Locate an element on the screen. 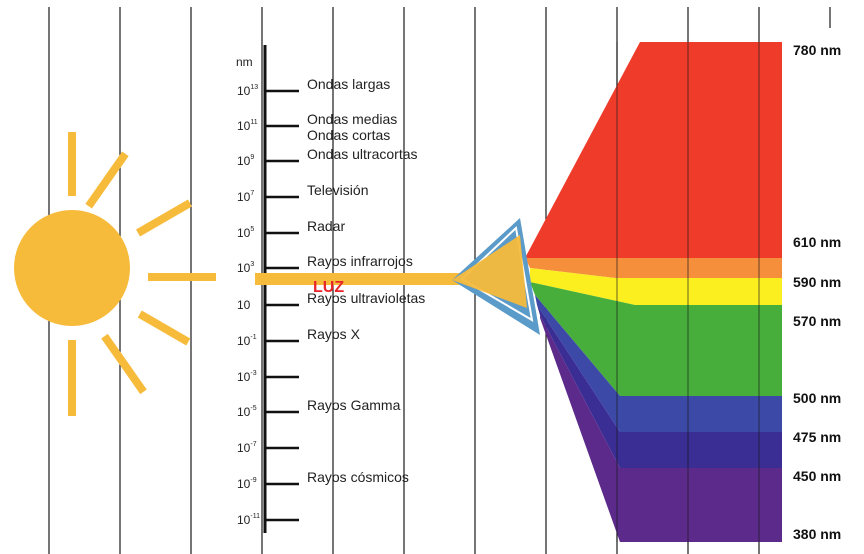  wavelength-label: 500 nm is located at coordinates (817, 398).